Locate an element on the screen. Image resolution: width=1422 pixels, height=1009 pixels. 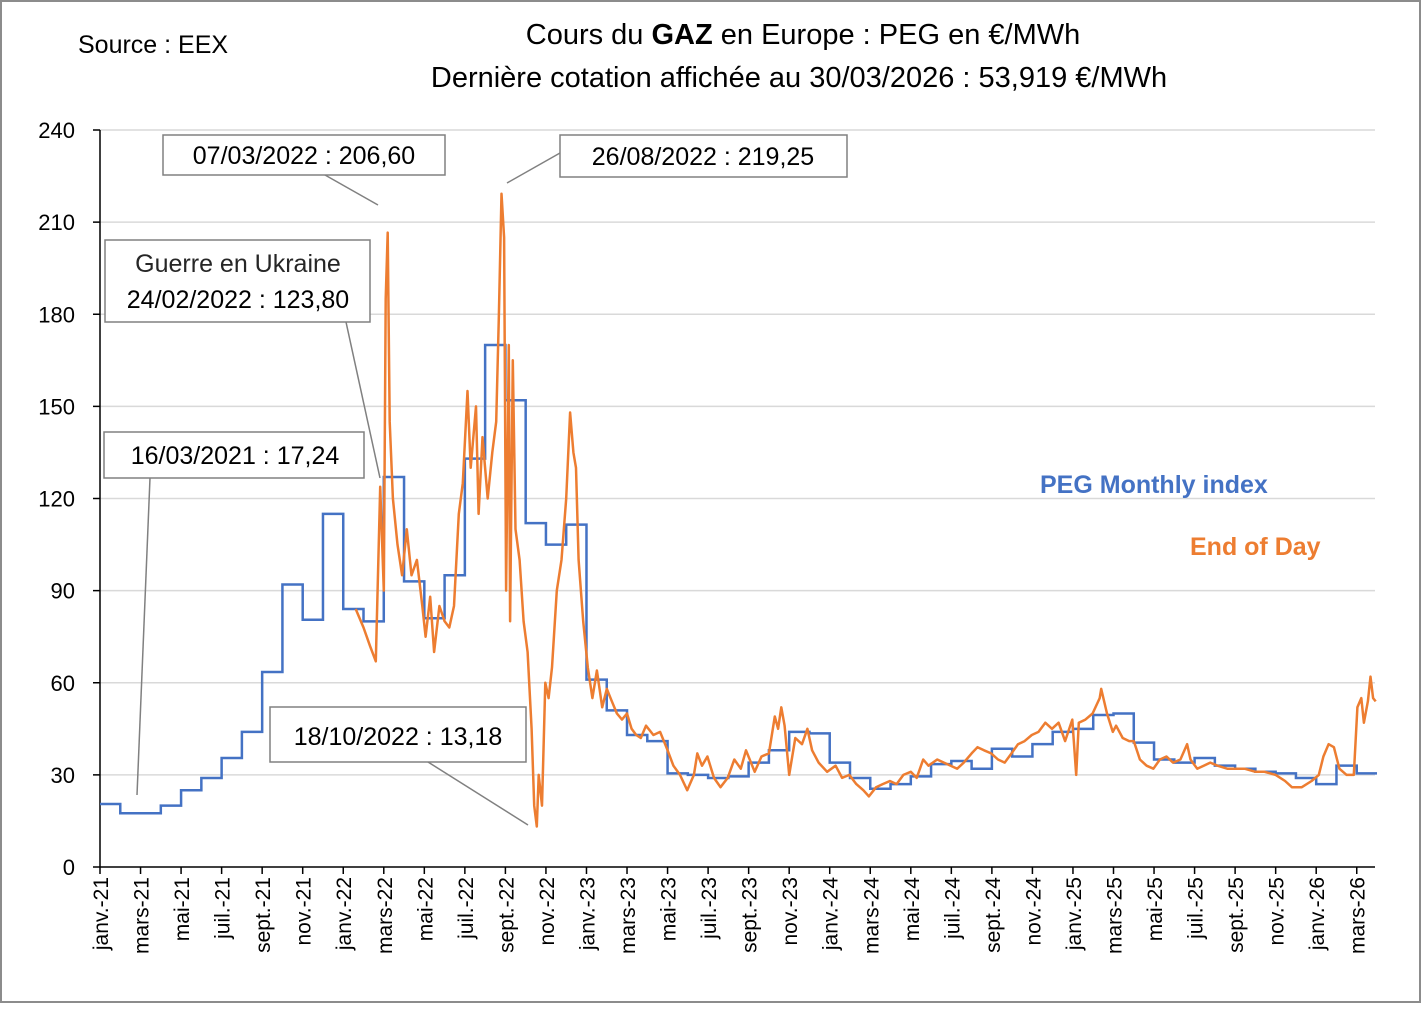
annotation-peak-august: 26/08/2022 : 219,25 is located at coordinates (677, 159).